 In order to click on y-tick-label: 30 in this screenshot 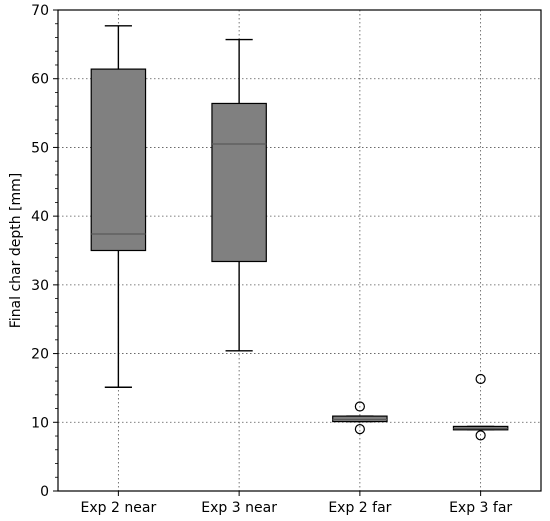, I will do `click(40, 286)`.